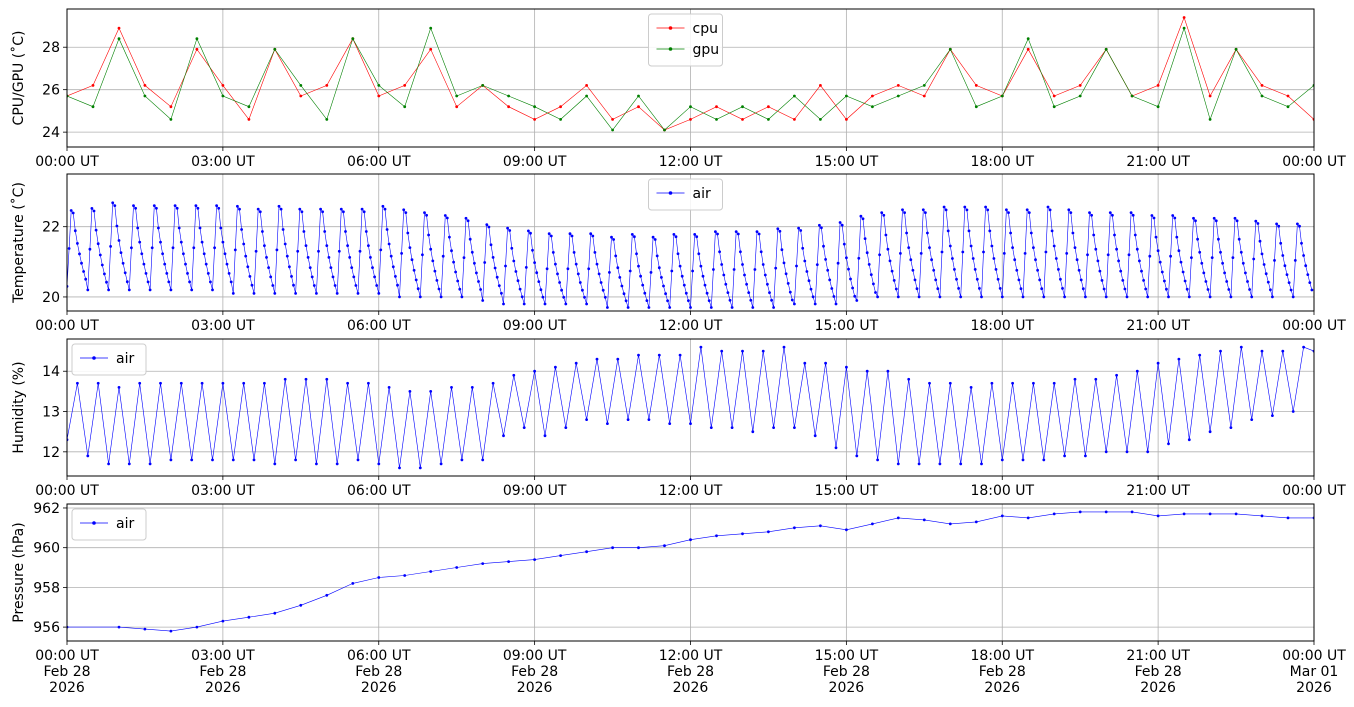 Image resolution: width=1354 pixels, height=707 pixels. I want to click on x-tick-label-line: 15:00 UT, so click(847, 656).